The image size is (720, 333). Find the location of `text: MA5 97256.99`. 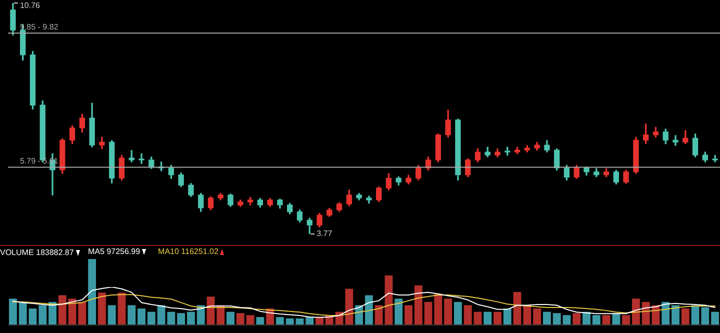

text: MA5 97256.99 is located at coordinates (115, 251).